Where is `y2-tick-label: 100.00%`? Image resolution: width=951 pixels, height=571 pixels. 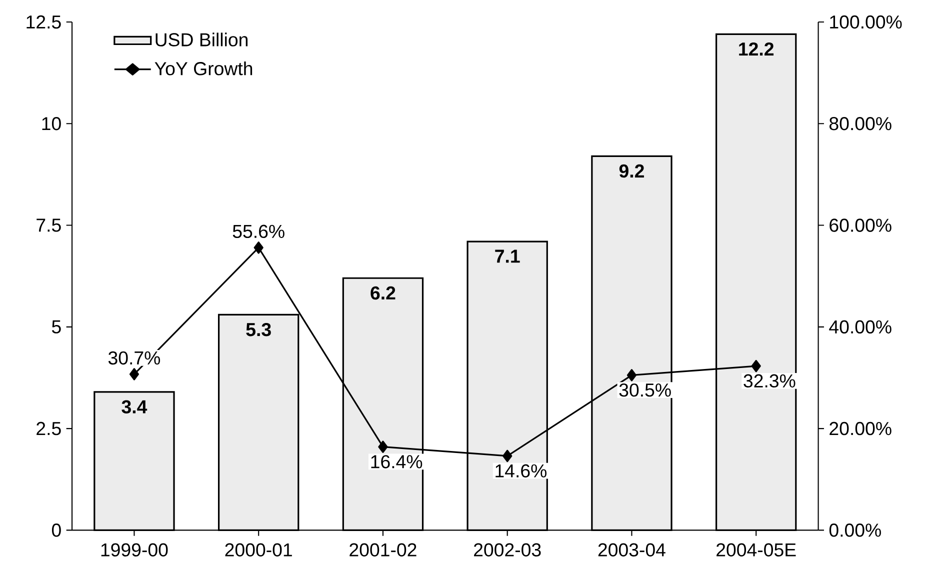
y2-tick-label: 100.00% is located at coordinates (866, 22).